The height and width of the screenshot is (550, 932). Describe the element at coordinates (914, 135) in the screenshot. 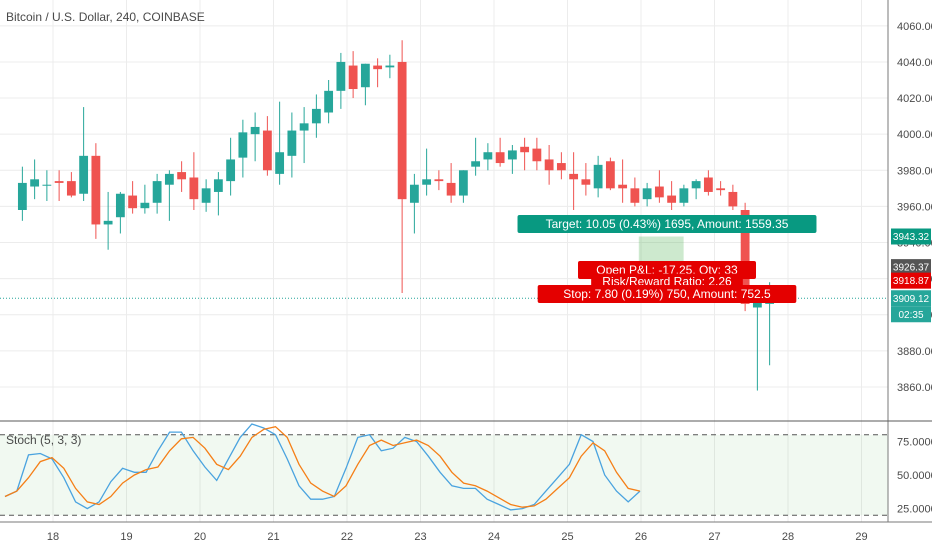

I see `y-tick-label: 4000.00` at that location.